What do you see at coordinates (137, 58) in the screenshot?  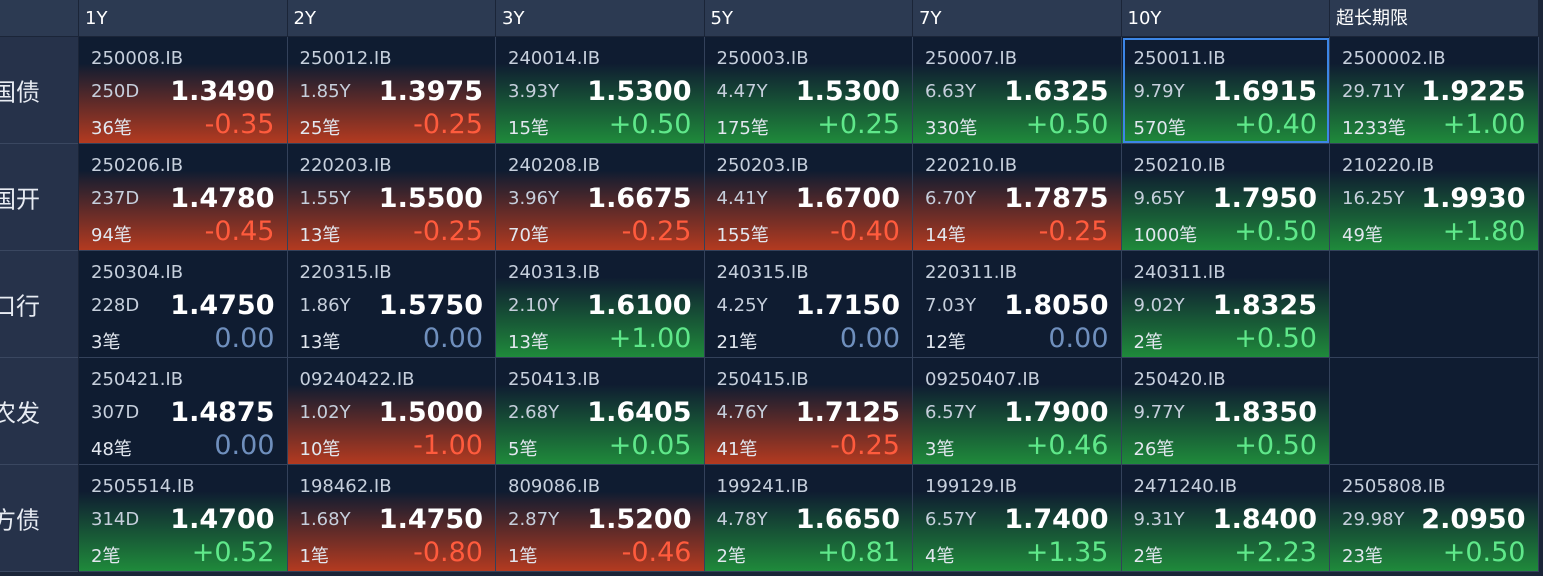 I see `bond-code: 250008.IB` at bounding box center [137, 58].